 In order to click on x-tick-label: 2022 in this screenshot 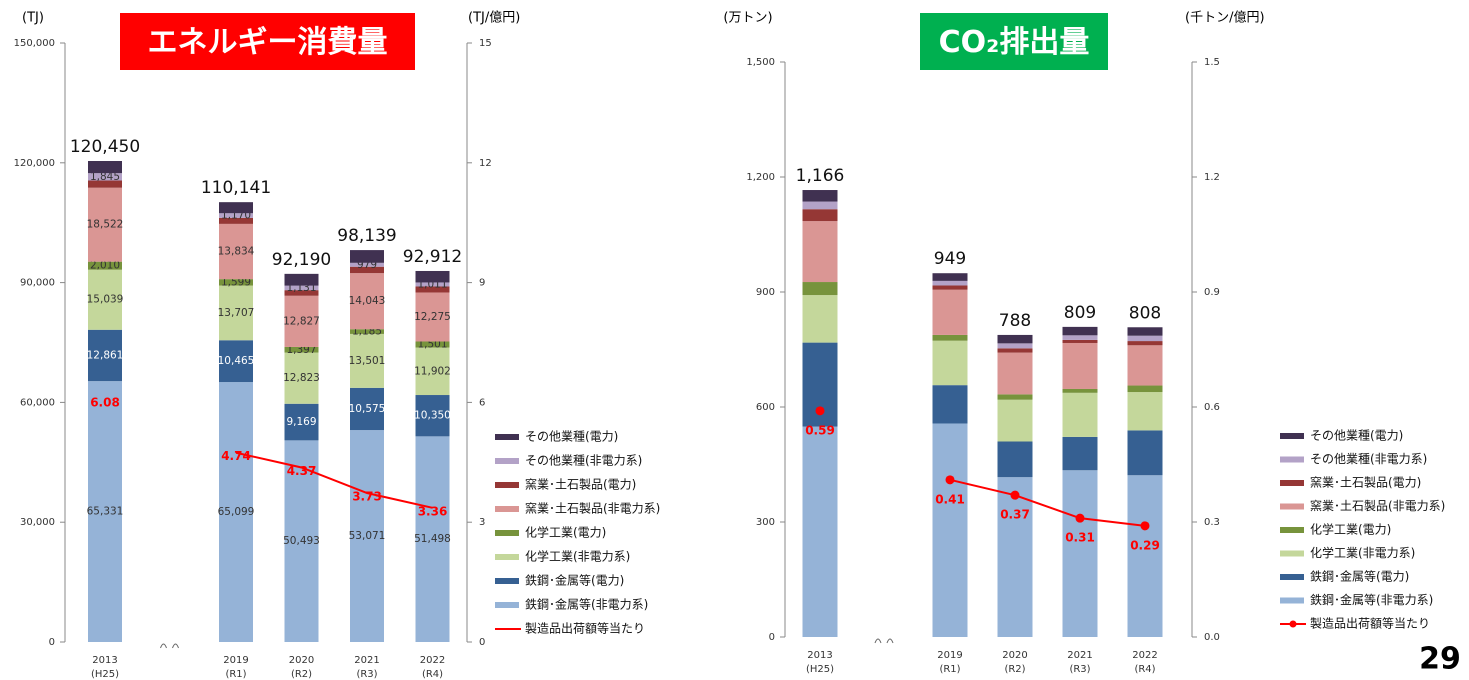, I will do `click(1144, 655)`.